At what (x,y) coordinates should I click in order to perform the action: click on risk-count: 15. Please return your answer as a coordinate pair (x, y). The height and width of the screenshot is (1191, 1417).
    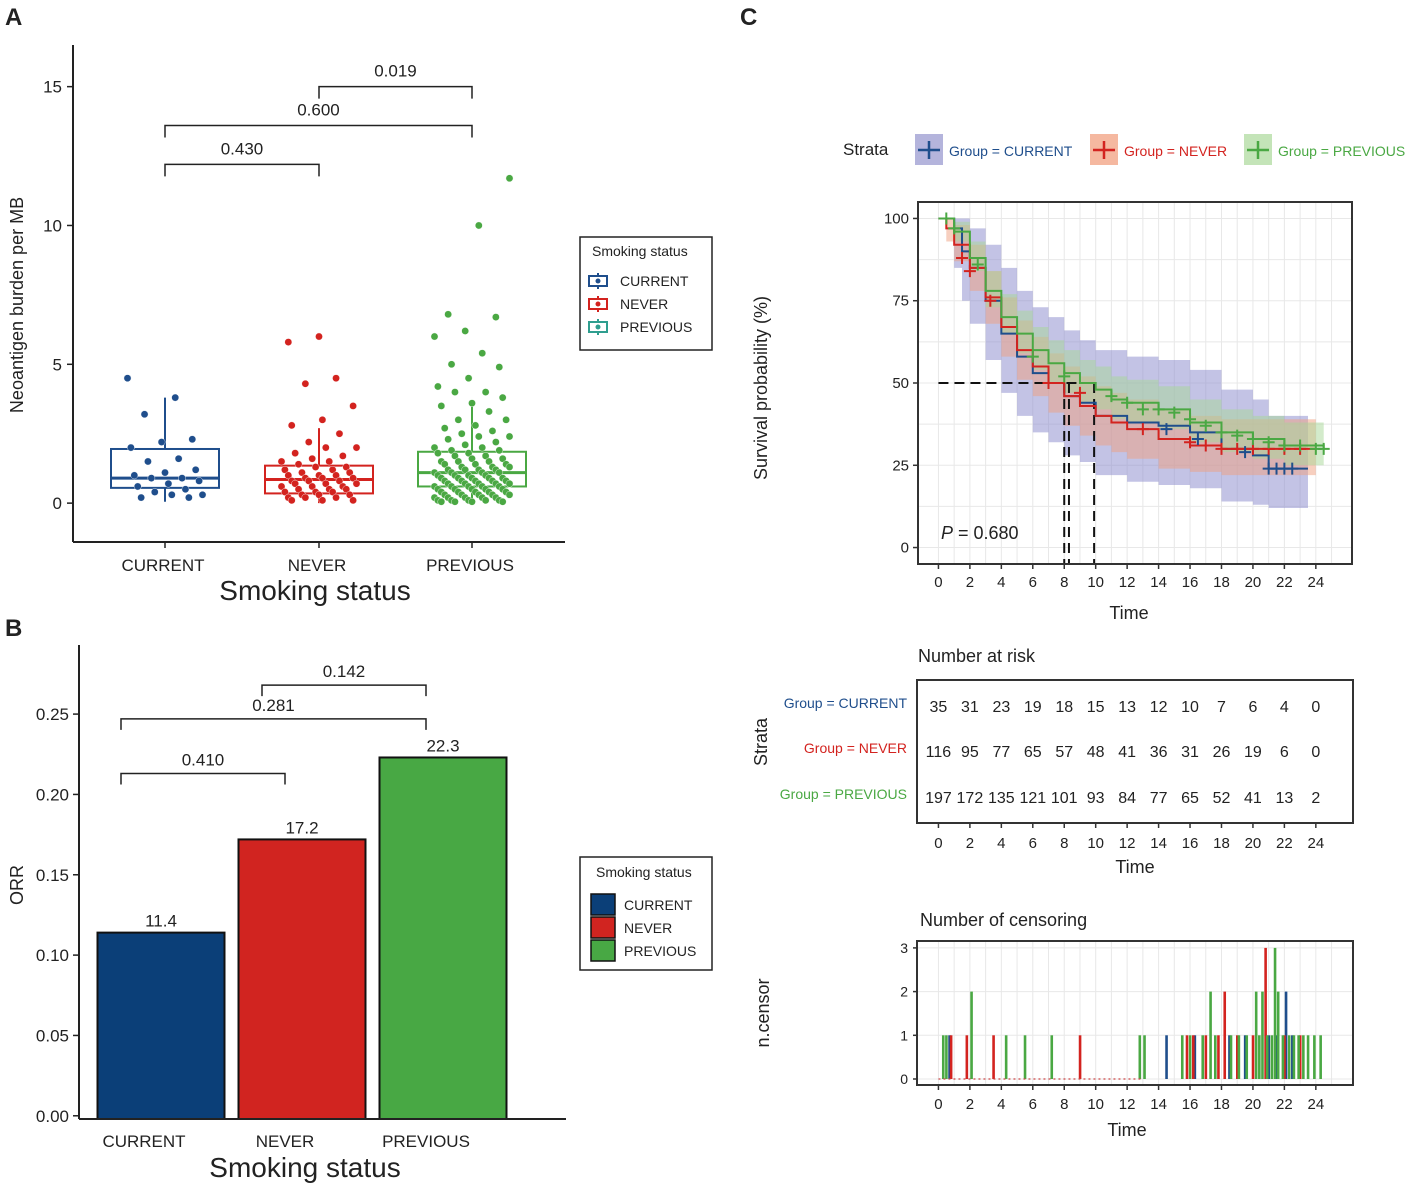
    Looking at the image, I should click on (1096, 707).